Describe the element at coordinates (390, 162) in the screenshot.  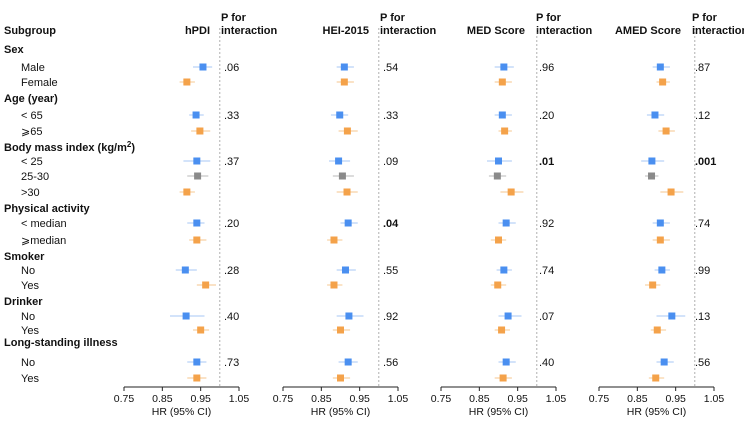
I see `p-value: .09` at that location.